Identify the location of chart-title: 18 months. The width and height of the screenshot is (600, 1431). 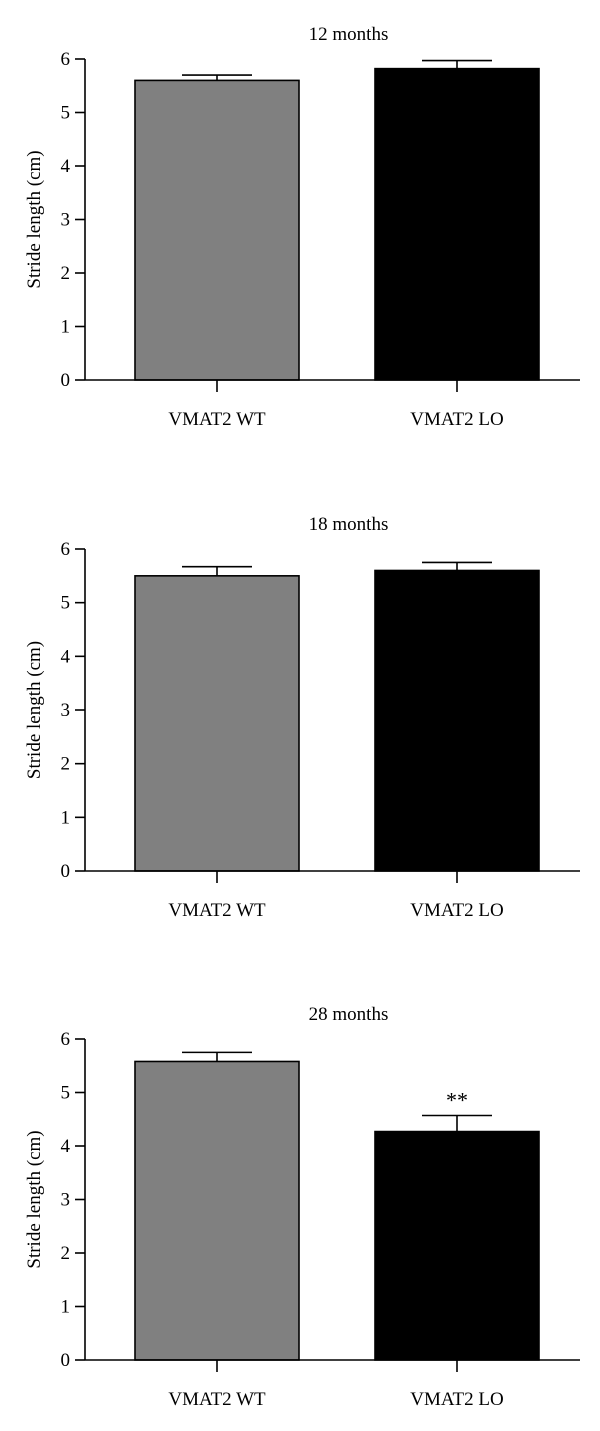
(349, 524).